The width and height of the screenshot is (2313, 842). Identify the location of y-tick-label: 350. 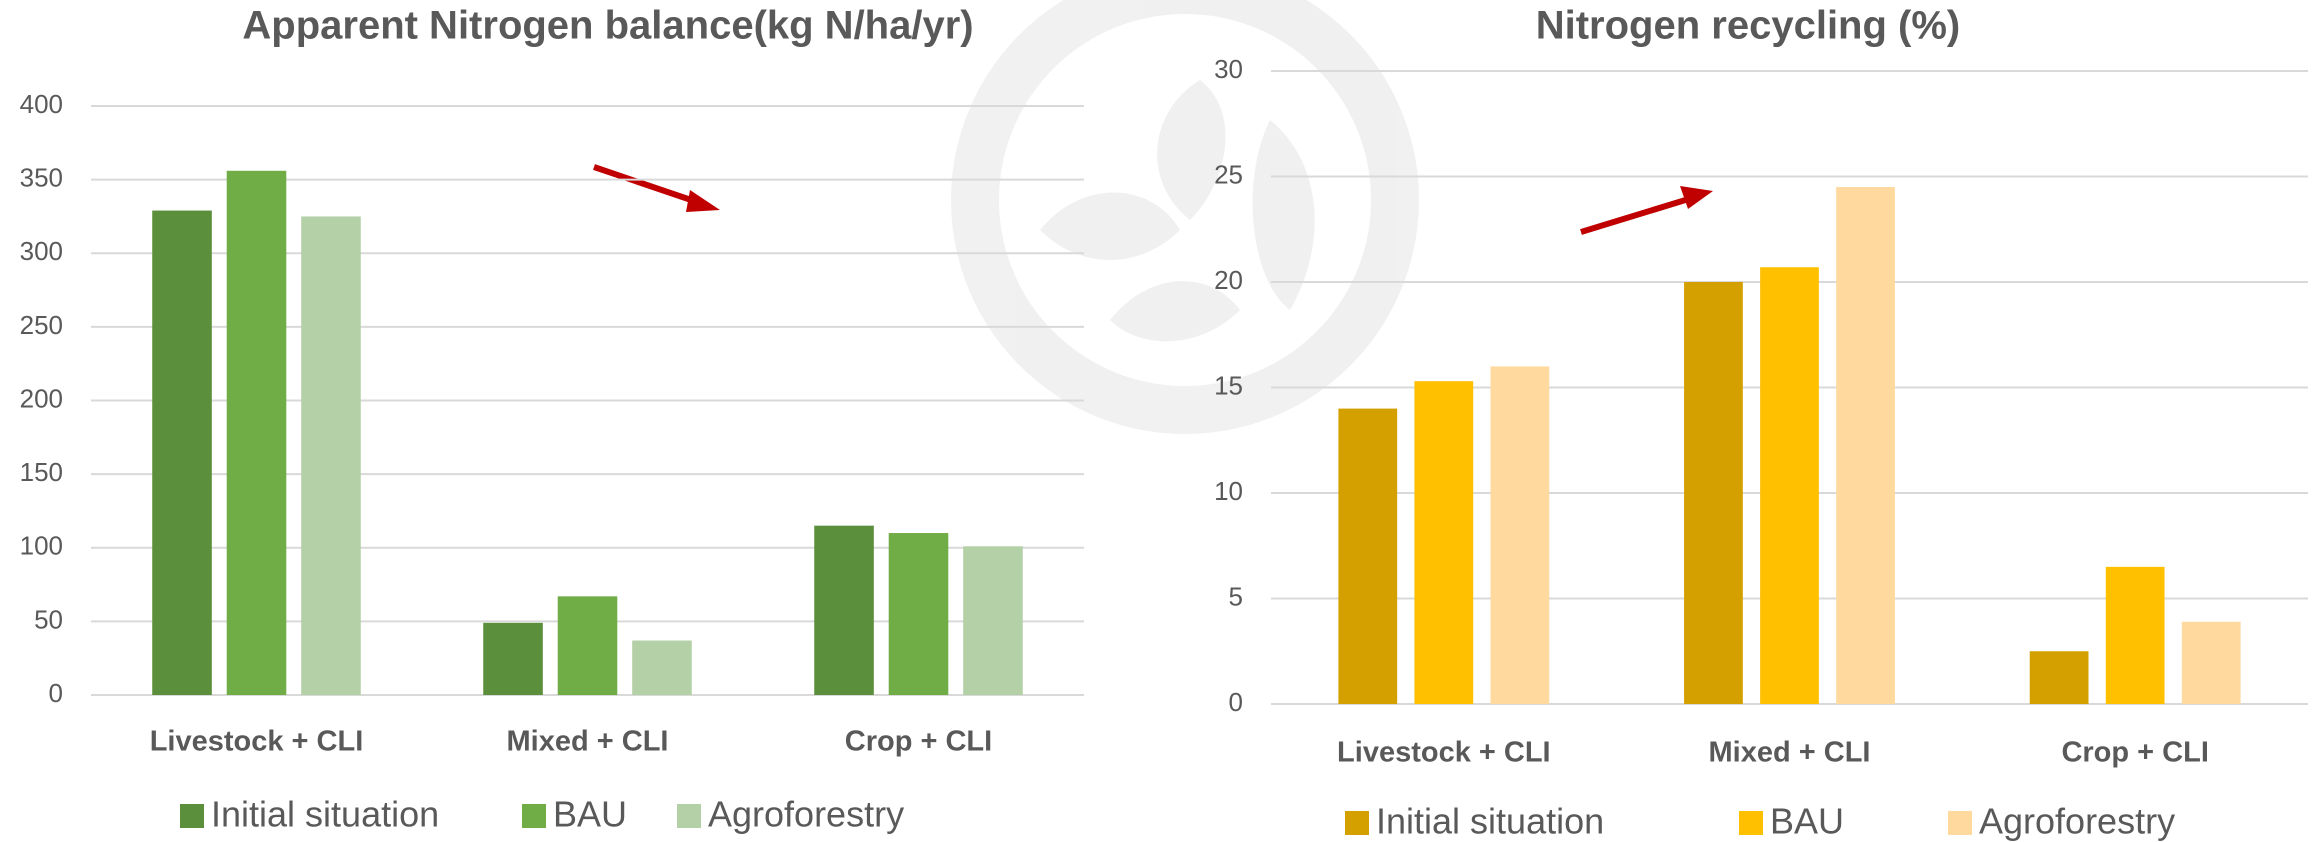
(41, 178).